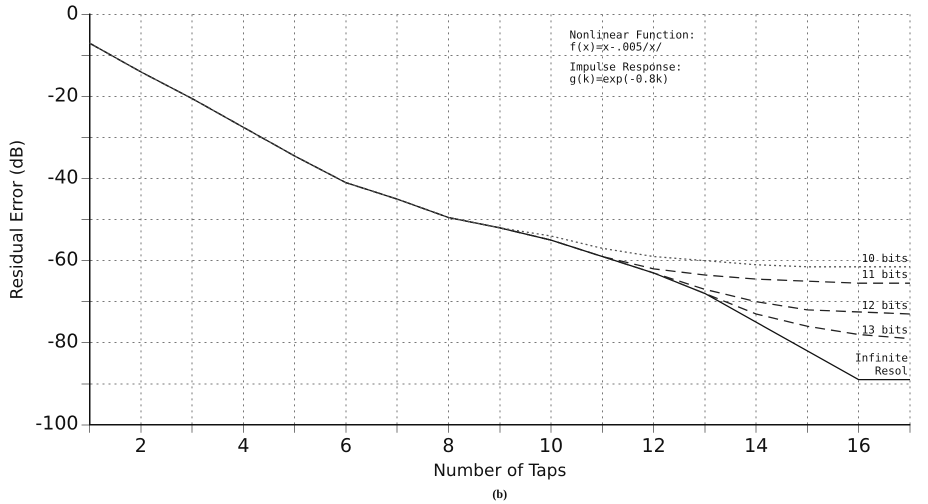  Describe the element at coordinates (72, 13) in the screenshot. I see `y-tick-label: 0` at that location.